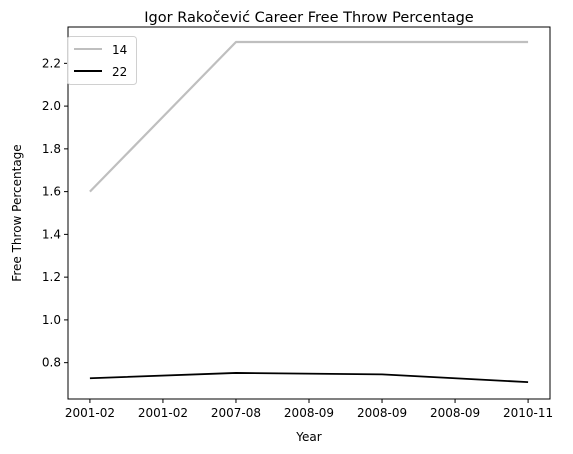 The height and width of the screenshot is (454, 573). What do you see at coordinates (119, 50) in the screenshot?
I see `legend-entry-14: 14` at bounding box center [119, 50].